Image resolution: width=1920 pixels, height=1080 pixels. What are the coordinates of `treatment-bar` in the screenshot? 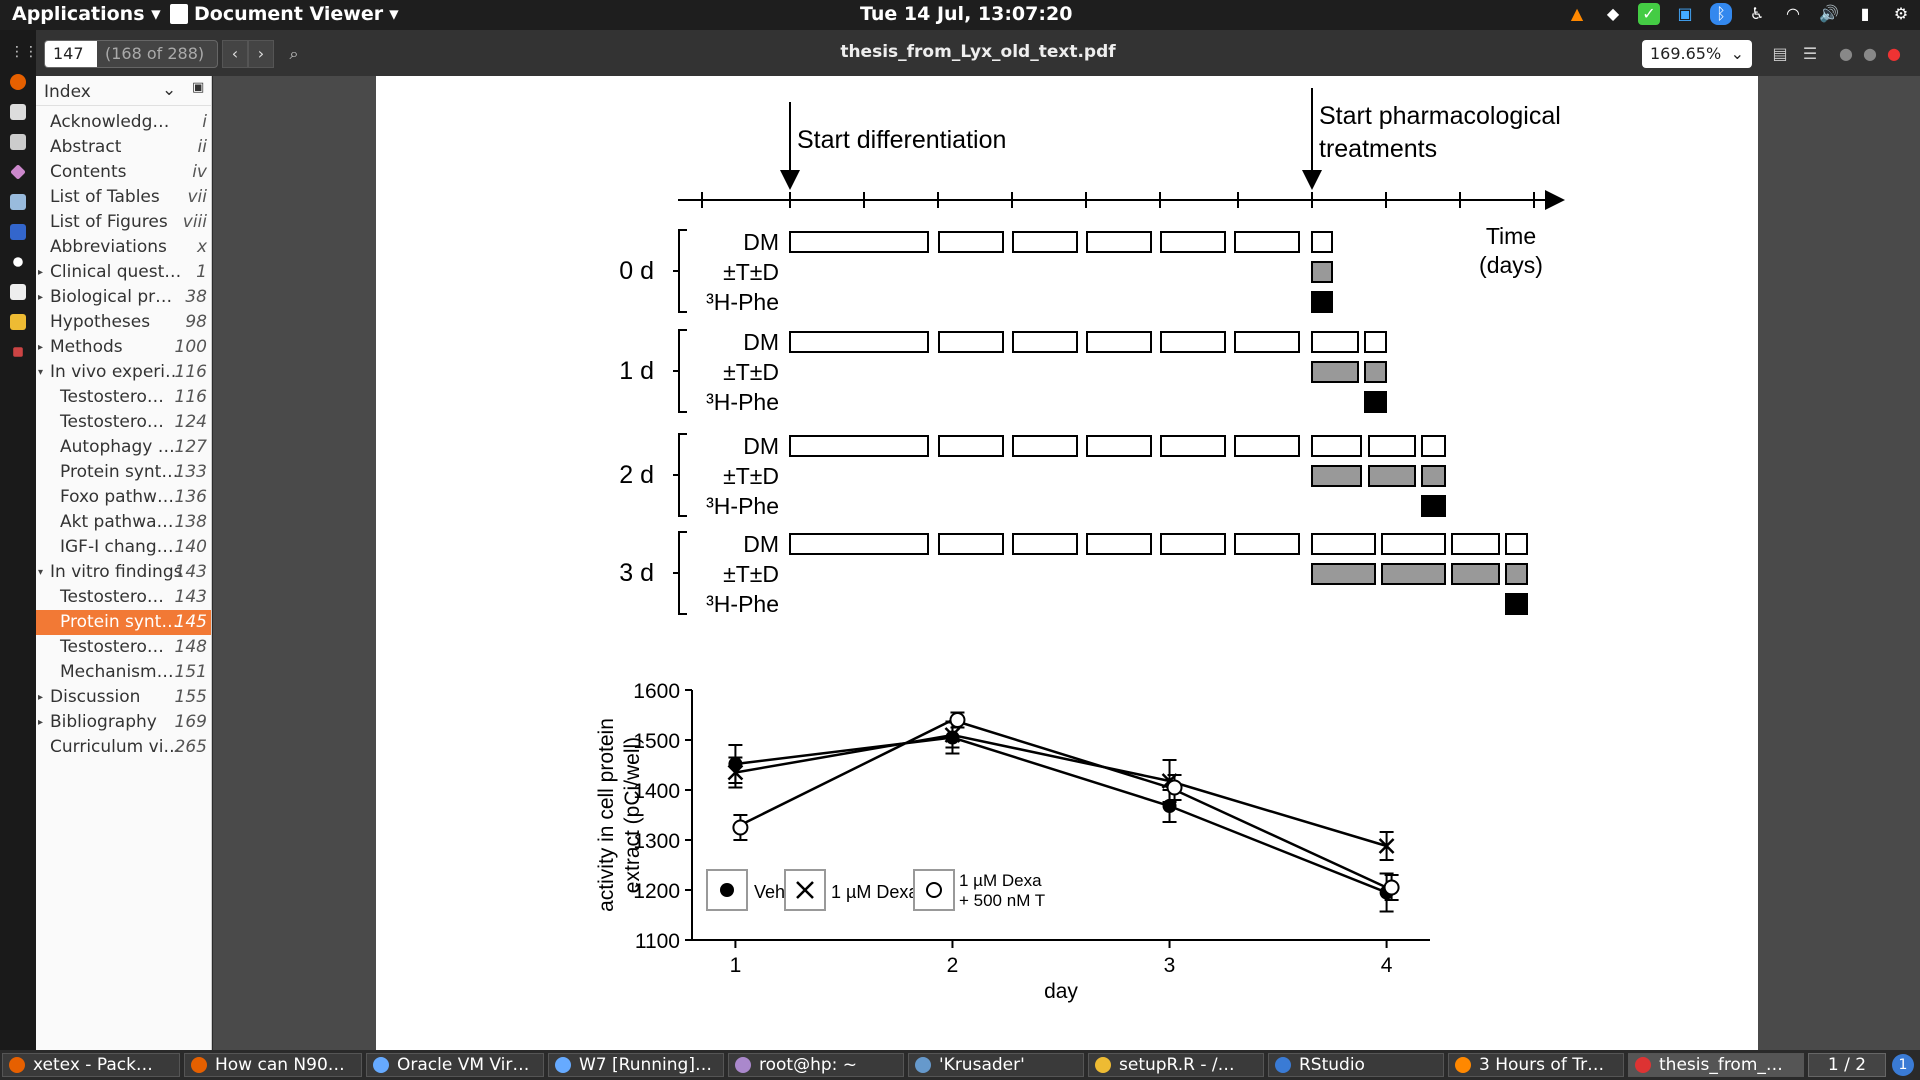 It's located at (1375, 372).